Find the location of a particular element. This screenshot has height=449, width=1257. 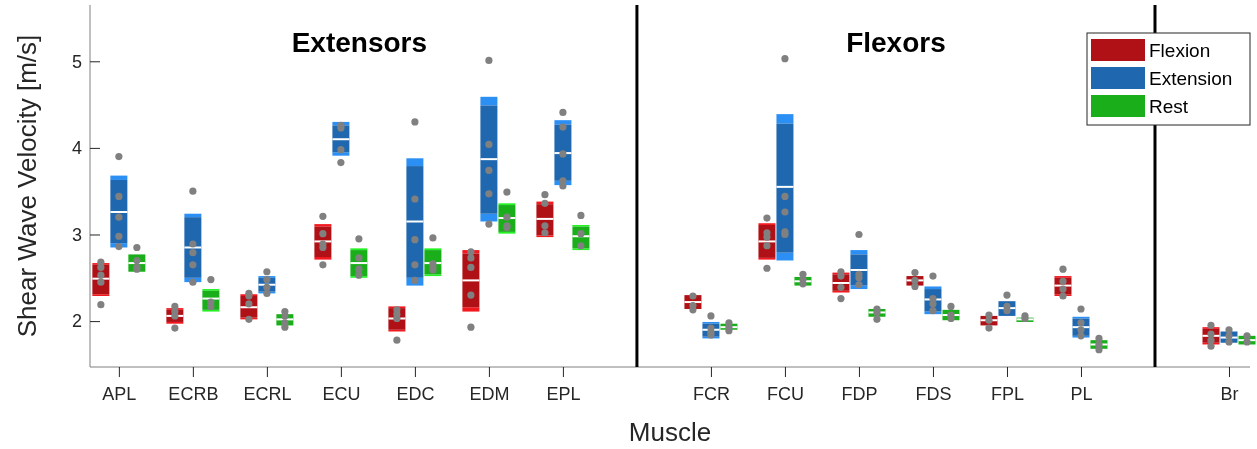

y-tick-label: 3 is located at coordinates (76, 234).